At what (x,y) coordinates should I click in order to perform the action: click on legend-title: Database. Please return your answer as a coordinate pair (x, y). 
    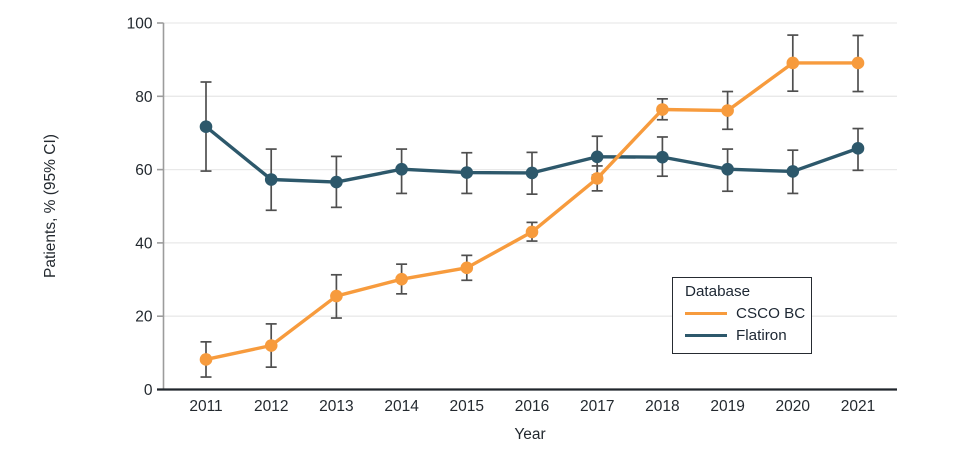
    Looking at the image, I should click on (718, 291).